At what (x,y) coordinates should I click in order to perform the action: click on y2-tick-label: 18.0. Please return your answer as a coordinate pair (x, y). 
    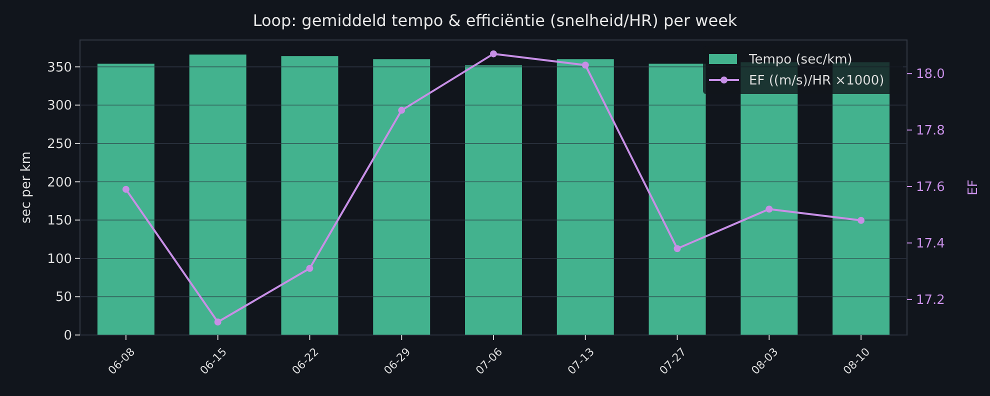
    Looking at the image, I should click on (930, 74).